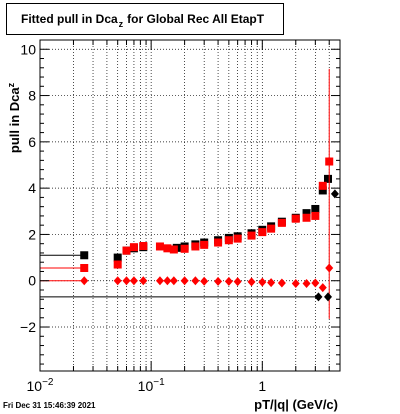  What do you see at coordinates (32, 142) in the screenshot?
I see `y-tick-label: 6` at bounding box center [32, 142].